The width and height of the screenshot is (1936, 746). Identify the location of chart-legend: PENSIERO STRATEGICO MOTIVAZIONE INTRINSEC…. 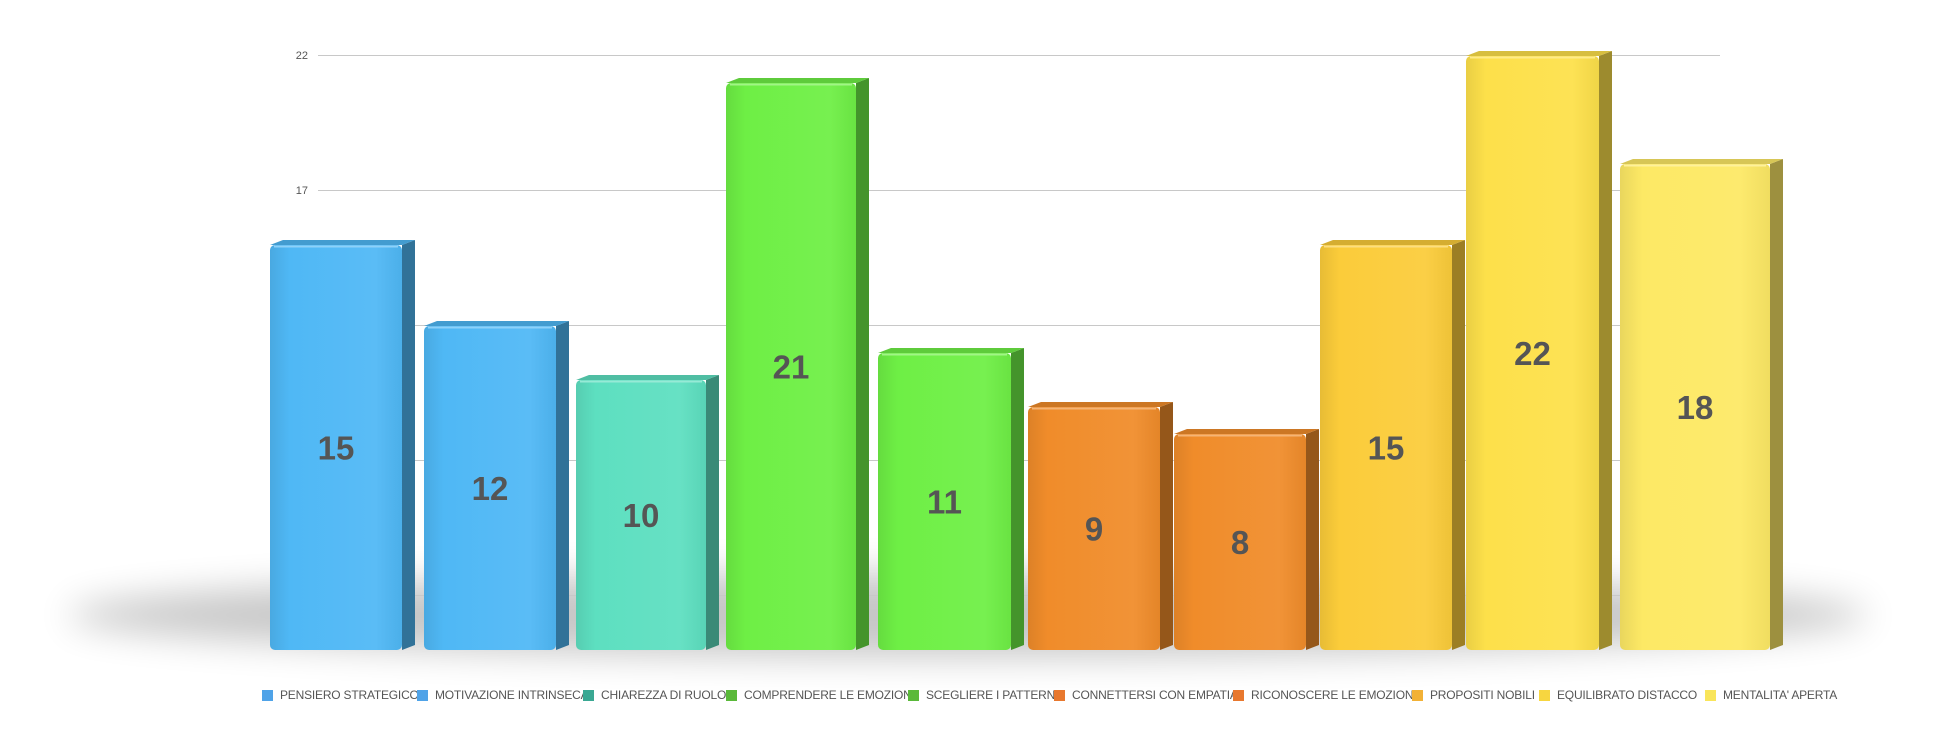
(1092, 695).